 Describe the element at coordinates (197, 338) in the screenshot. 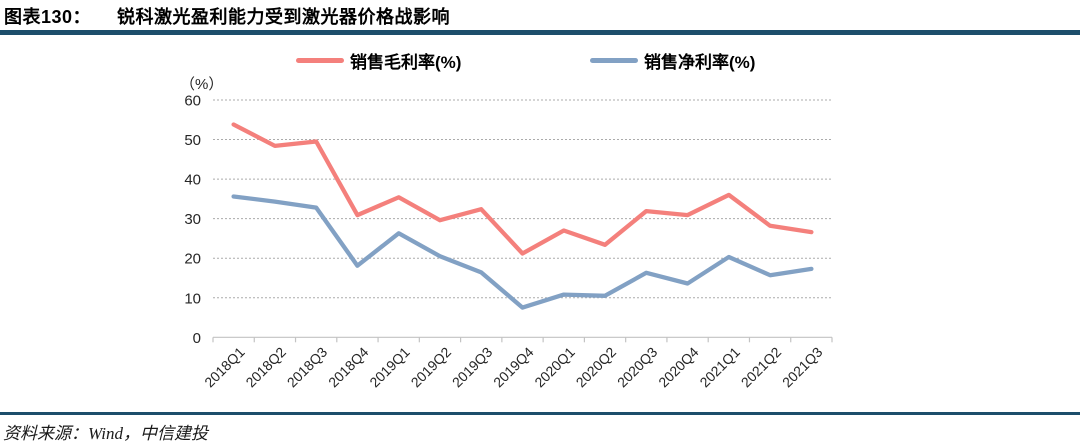

I see `svg-text: 0` at that location.